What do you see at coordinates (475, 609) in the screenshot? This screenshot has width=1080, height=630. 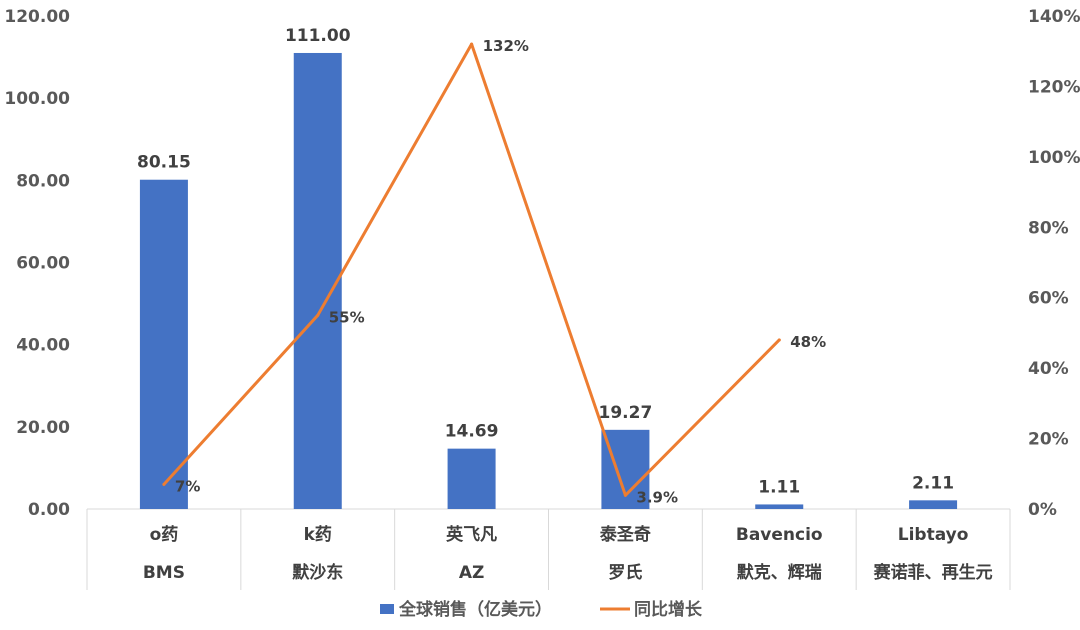 I see `legend-label-bar: 全球销售（亿美元）` at bounding box center [475, 609].